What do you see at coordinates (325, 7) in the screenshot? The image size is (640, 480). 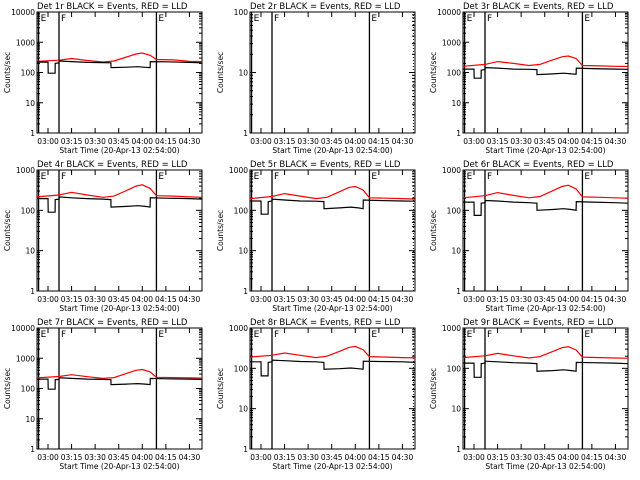 I see `panel-title: Det 2r BLACK = Events, RED = LLD` at bounding box center [325, 7].